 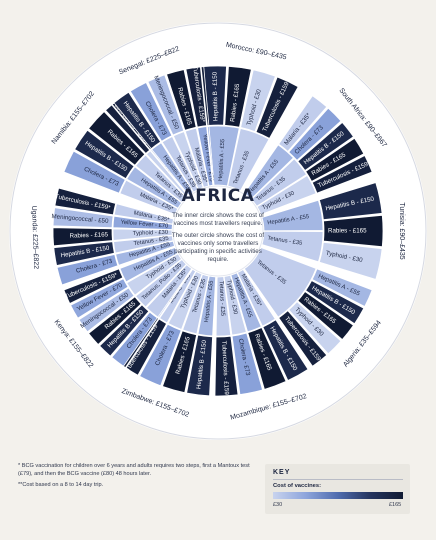 I want to click on inner-label-uganda-yellow-fever: Yellow Fever - £70, so click(x=144, y=225).